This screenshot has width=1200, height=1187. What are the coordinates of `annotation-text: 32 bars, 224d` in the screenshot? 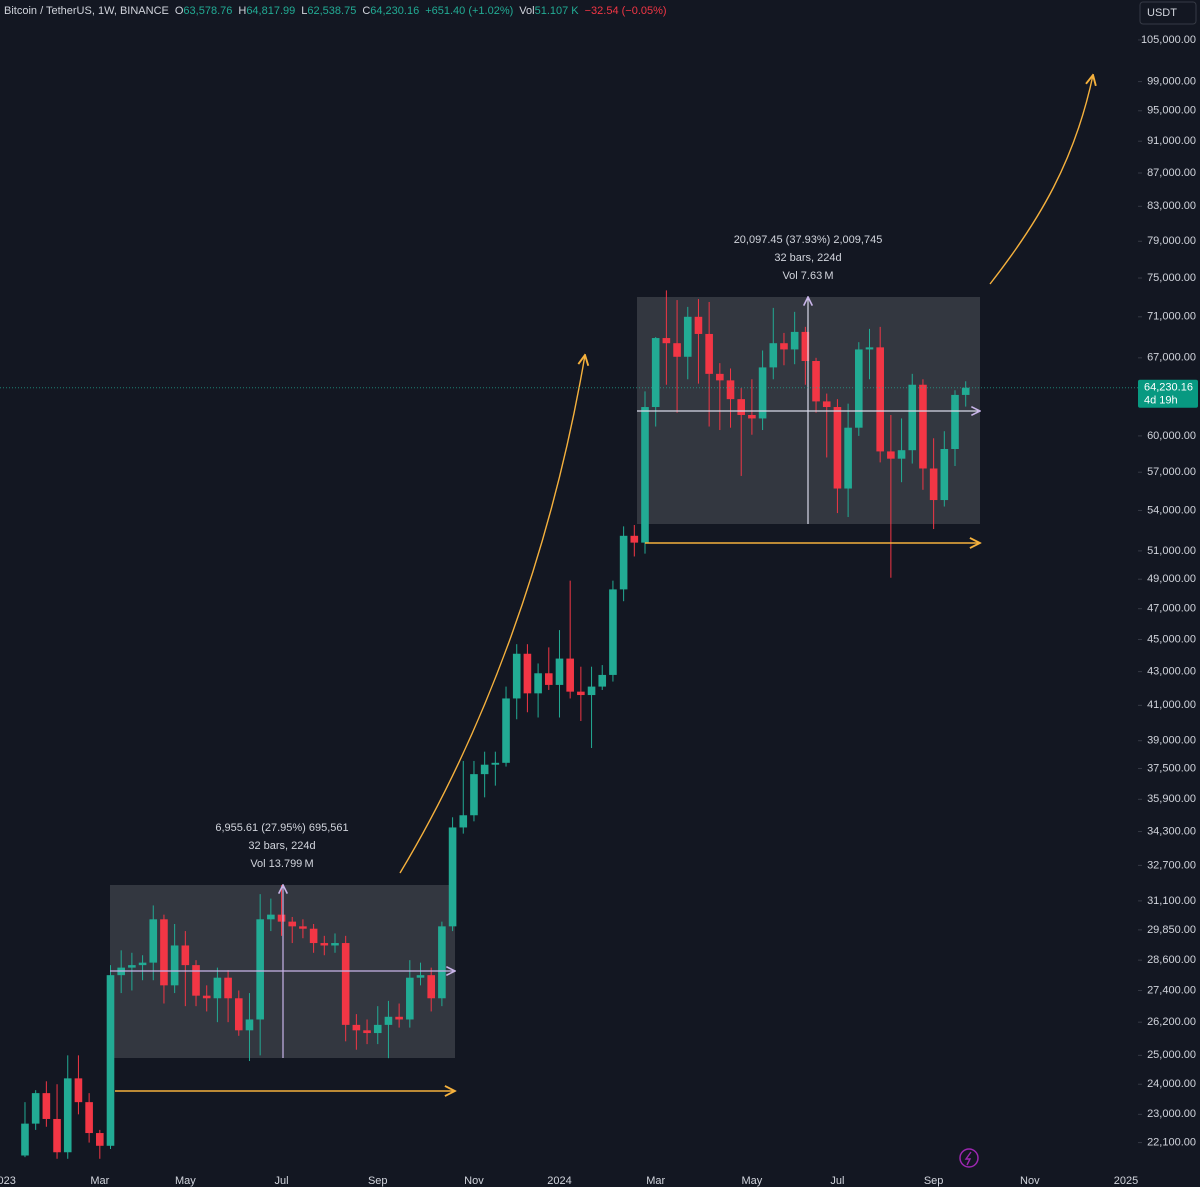 It's located at (281, 846).